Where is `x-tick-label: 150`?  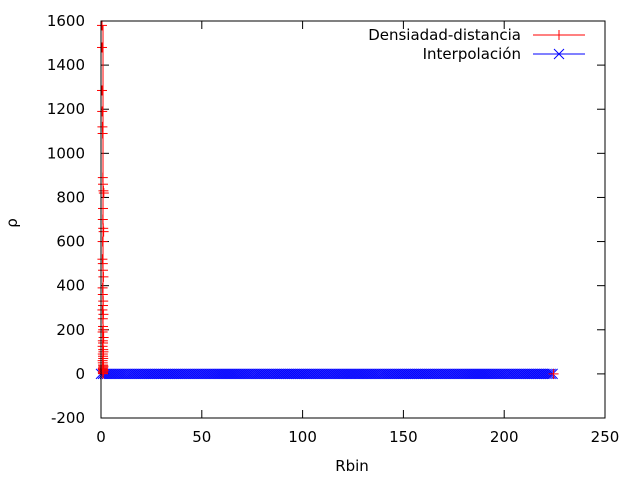 x-tick-label: 150 is located at coordinates (403, 437).